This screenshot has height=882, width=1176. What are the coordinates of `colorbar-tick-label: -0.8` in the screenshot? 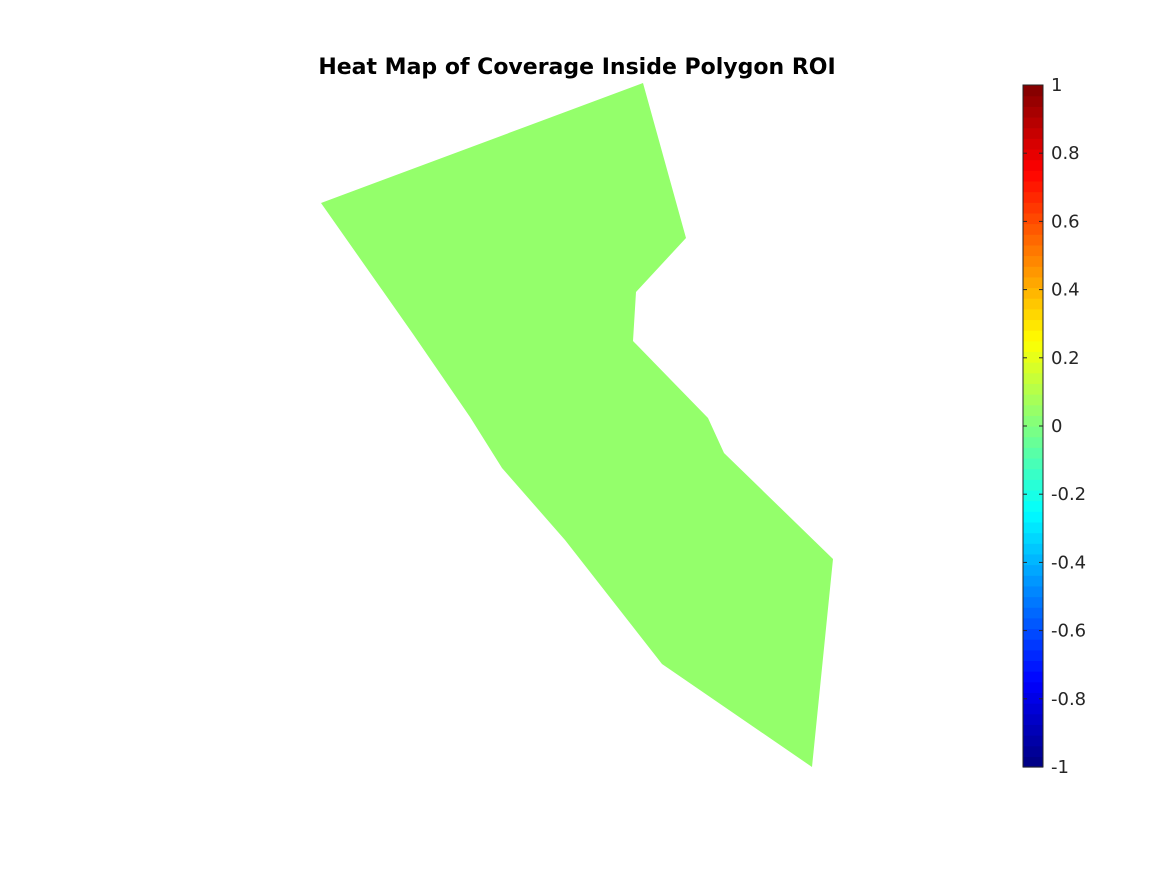 It's located at (1068, 699).